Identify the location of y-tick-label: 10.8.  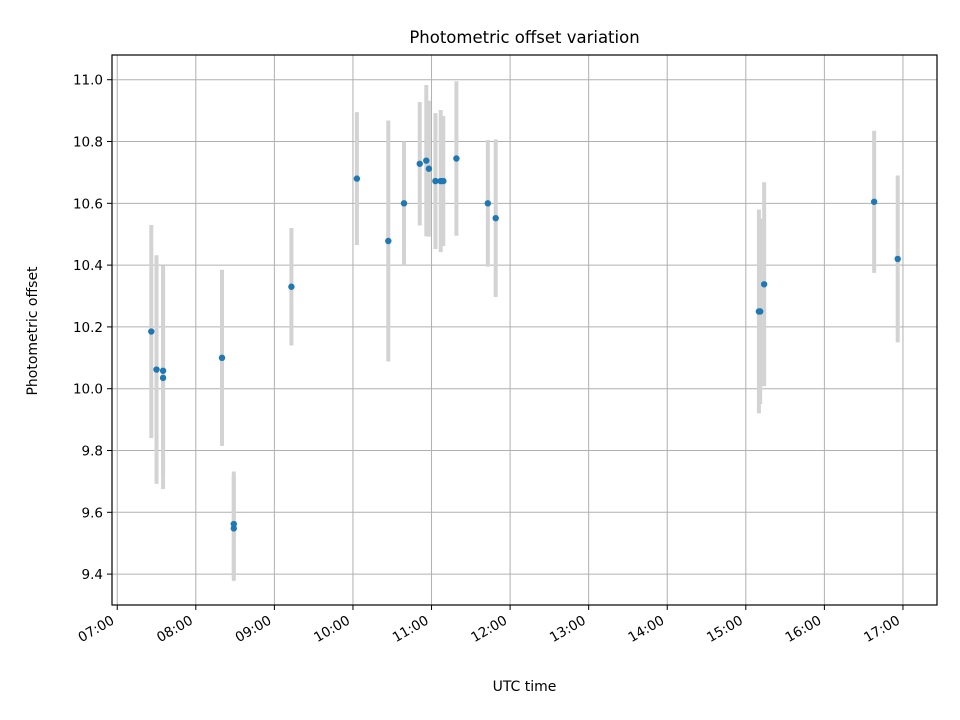
(88, 143).